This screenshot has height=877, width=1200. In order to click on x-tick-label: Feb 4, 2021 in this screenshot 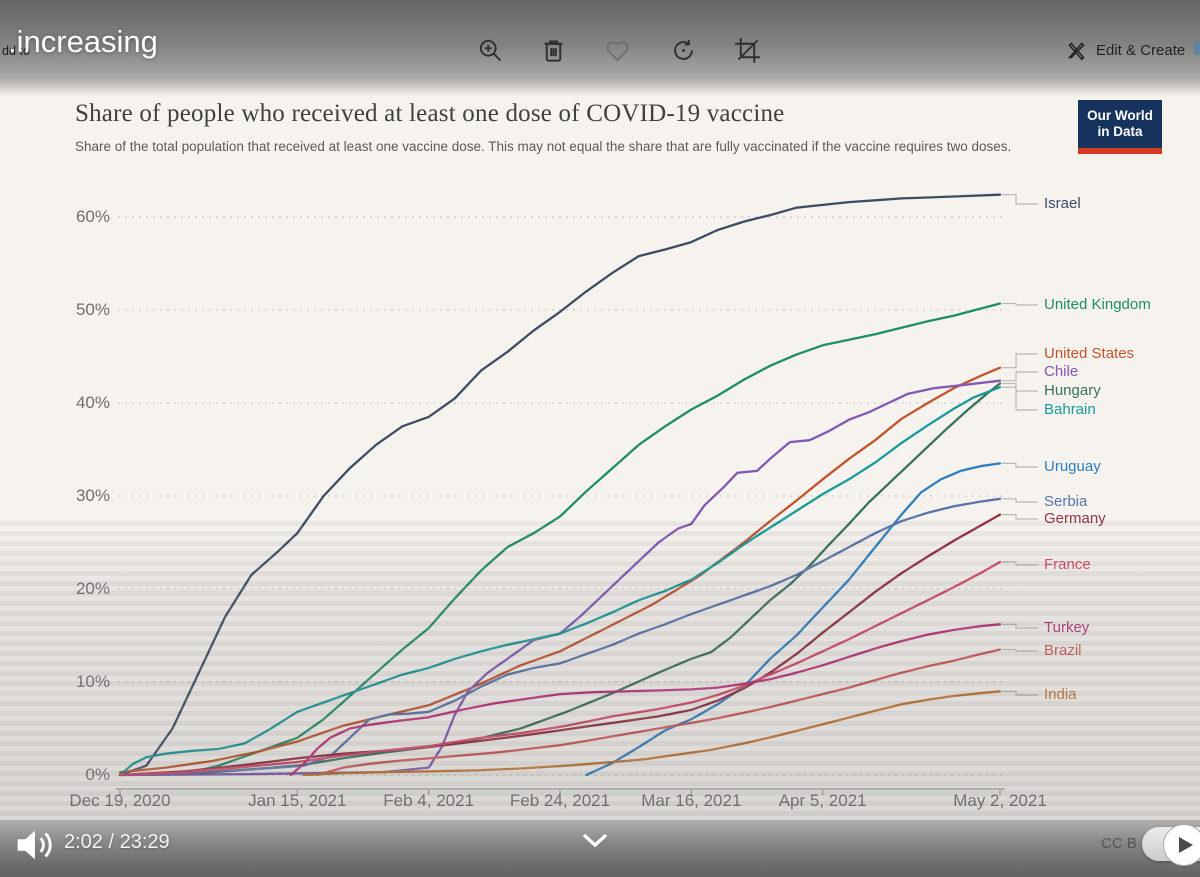, I will do `click(429, 800)`.